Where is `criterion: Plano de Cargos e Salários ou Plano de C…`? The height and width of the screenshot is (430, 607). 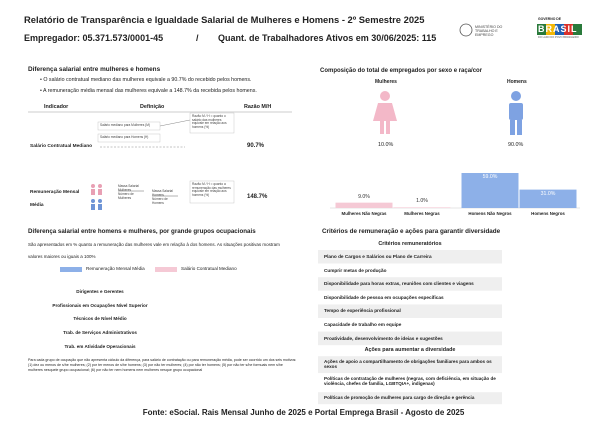 criterion: Plano de Cargos e Salários ou Plano de C… is located at coordinates (378, 256).